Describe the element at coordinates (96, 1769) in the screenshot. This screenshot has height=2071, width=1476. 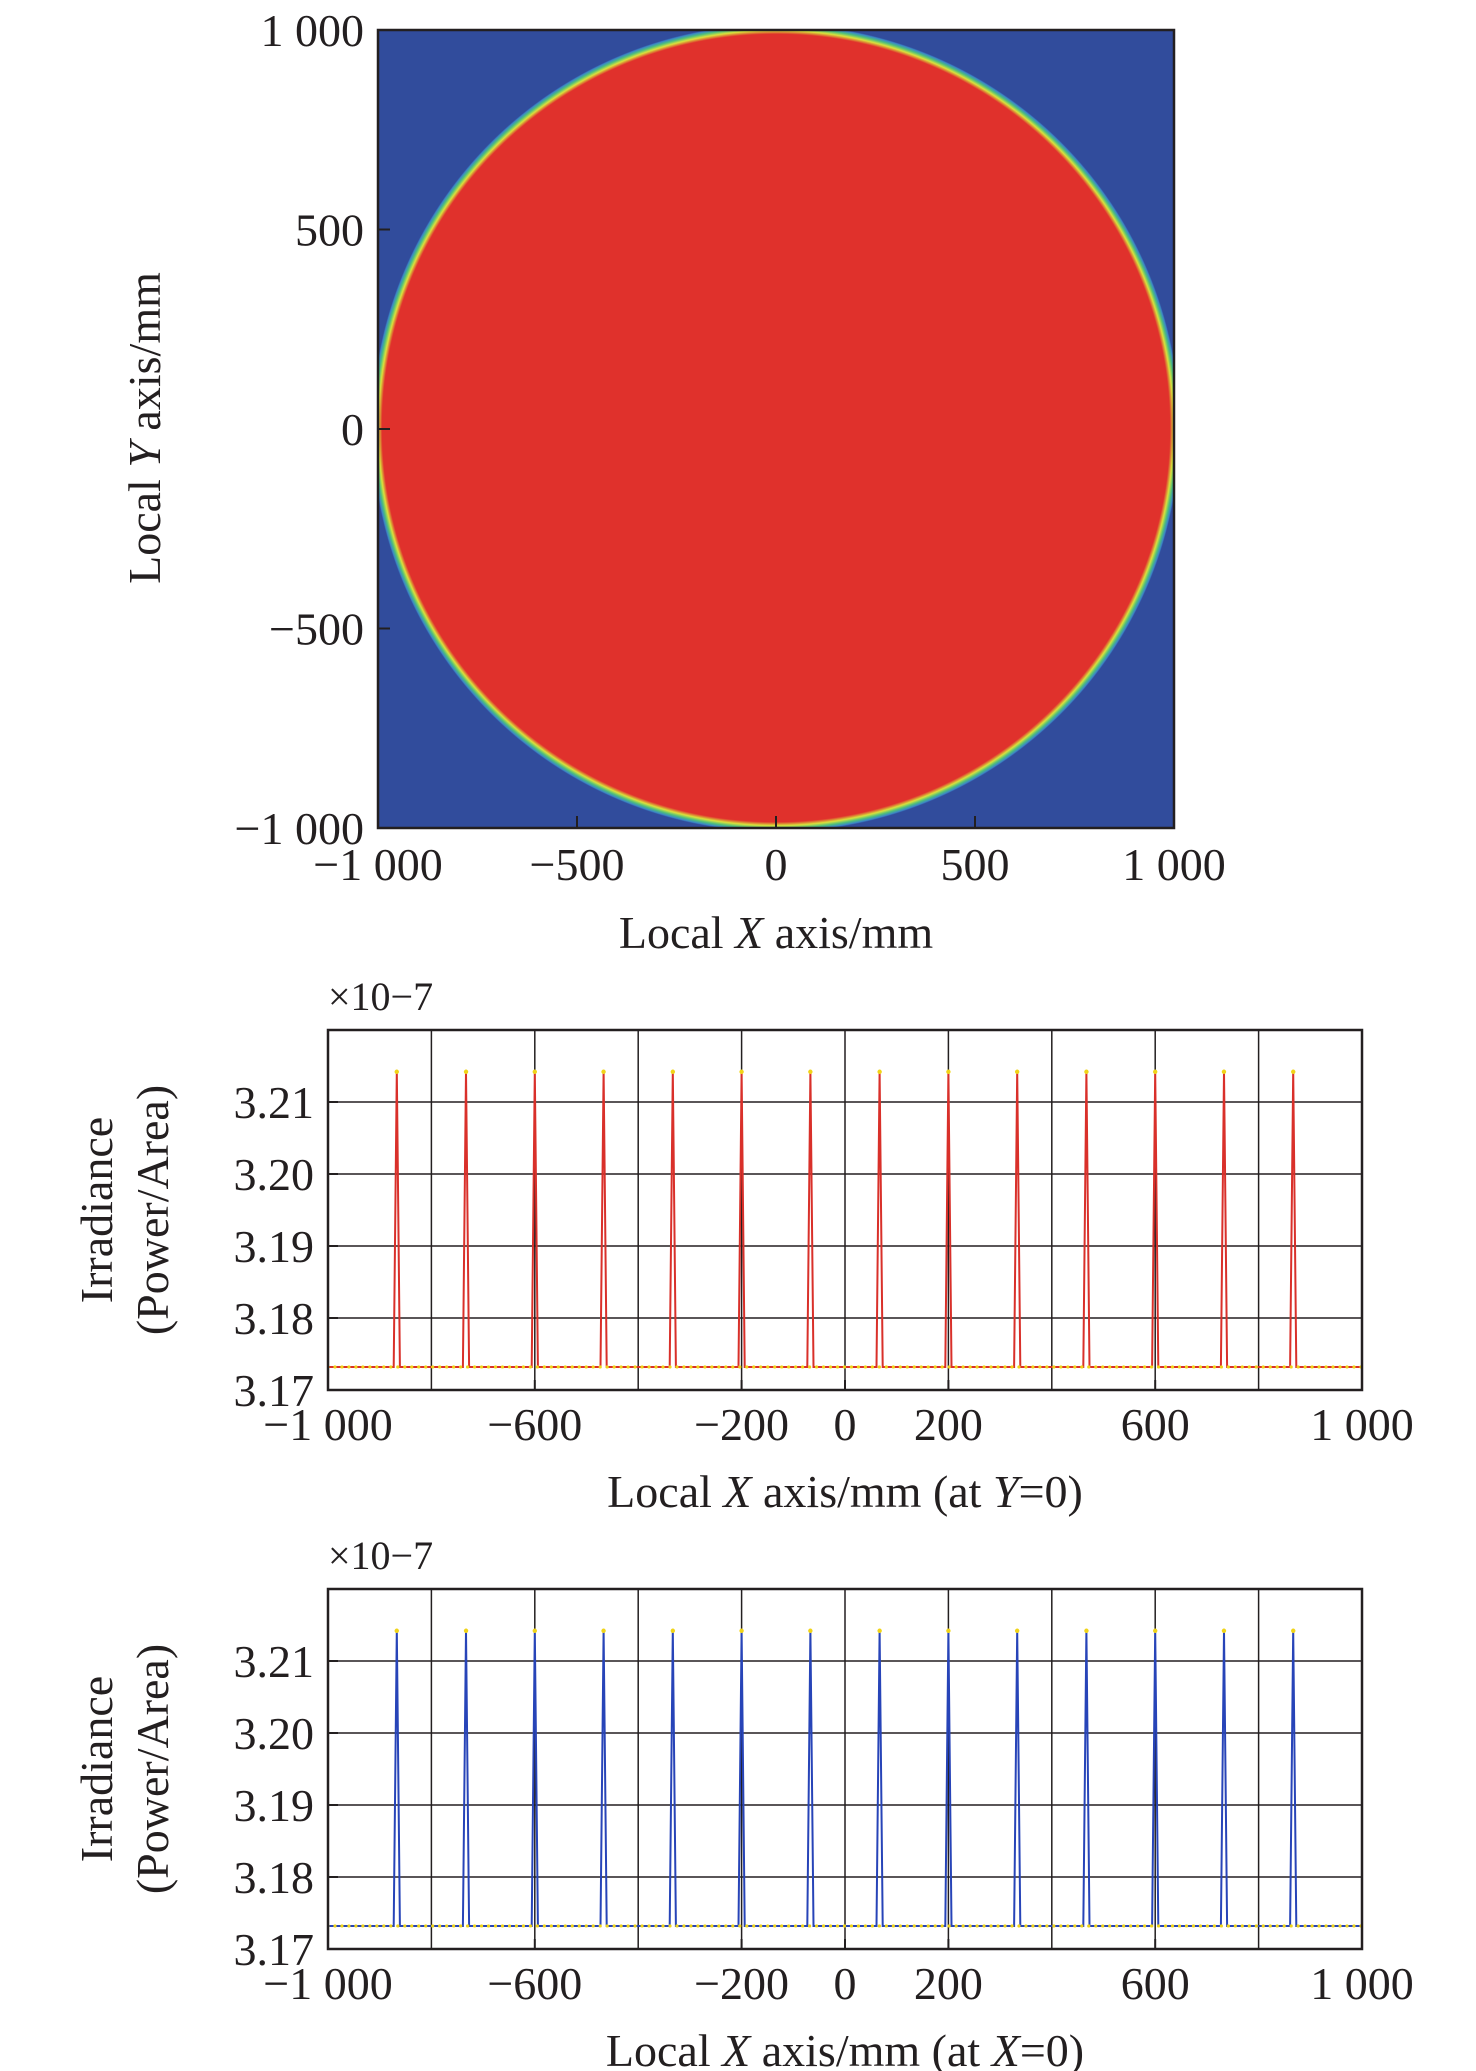
I see `y-axis-label-x0-line1: Irradiance` at that location.